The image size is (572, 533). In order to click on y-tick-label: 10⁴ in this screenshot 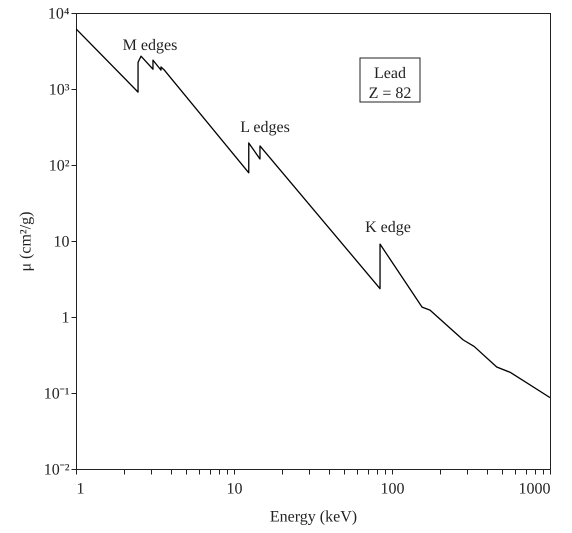, I will do `click(59, 14)`.